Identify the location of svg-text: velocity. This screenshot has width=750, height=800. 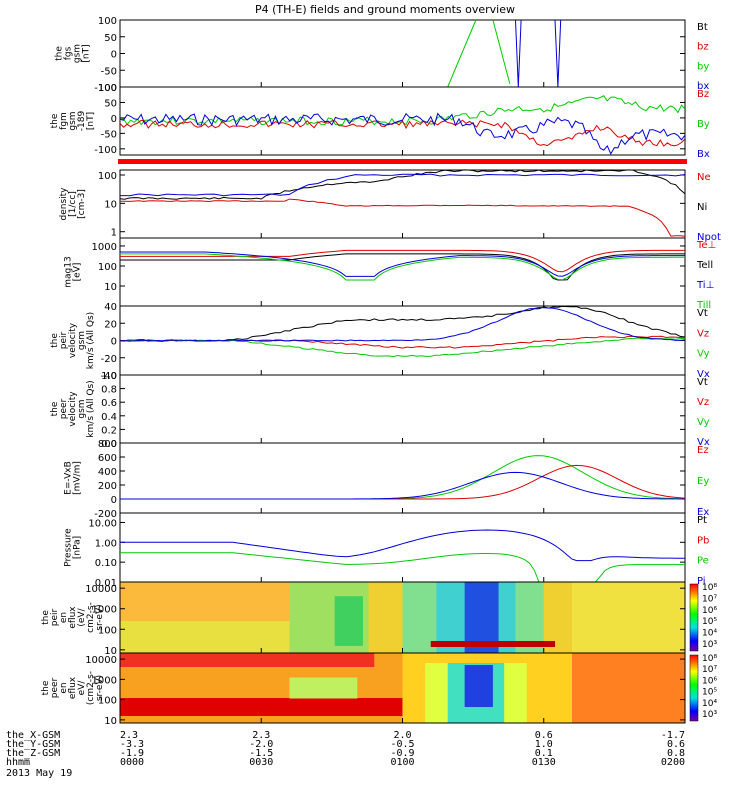
(73, 409).